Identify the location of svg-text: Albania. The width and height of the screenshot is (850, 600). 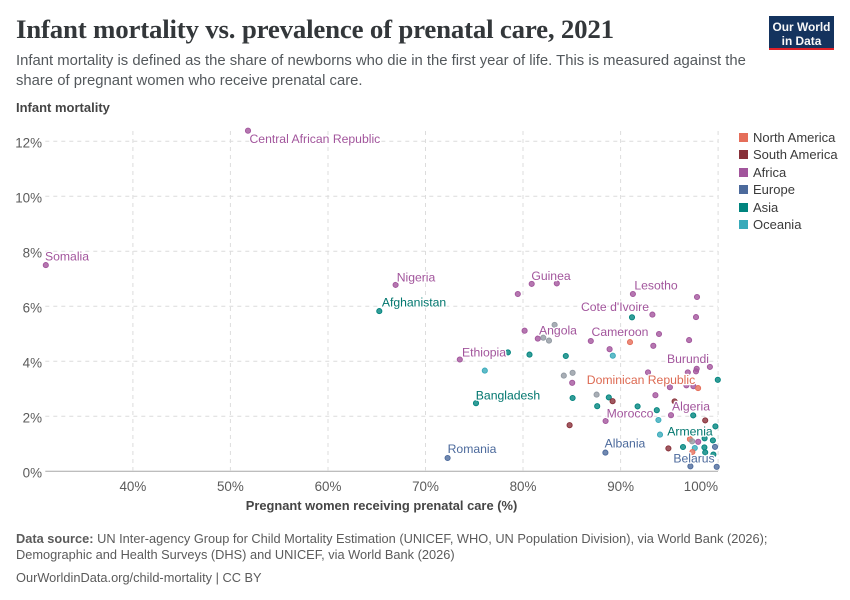
(625, 444).